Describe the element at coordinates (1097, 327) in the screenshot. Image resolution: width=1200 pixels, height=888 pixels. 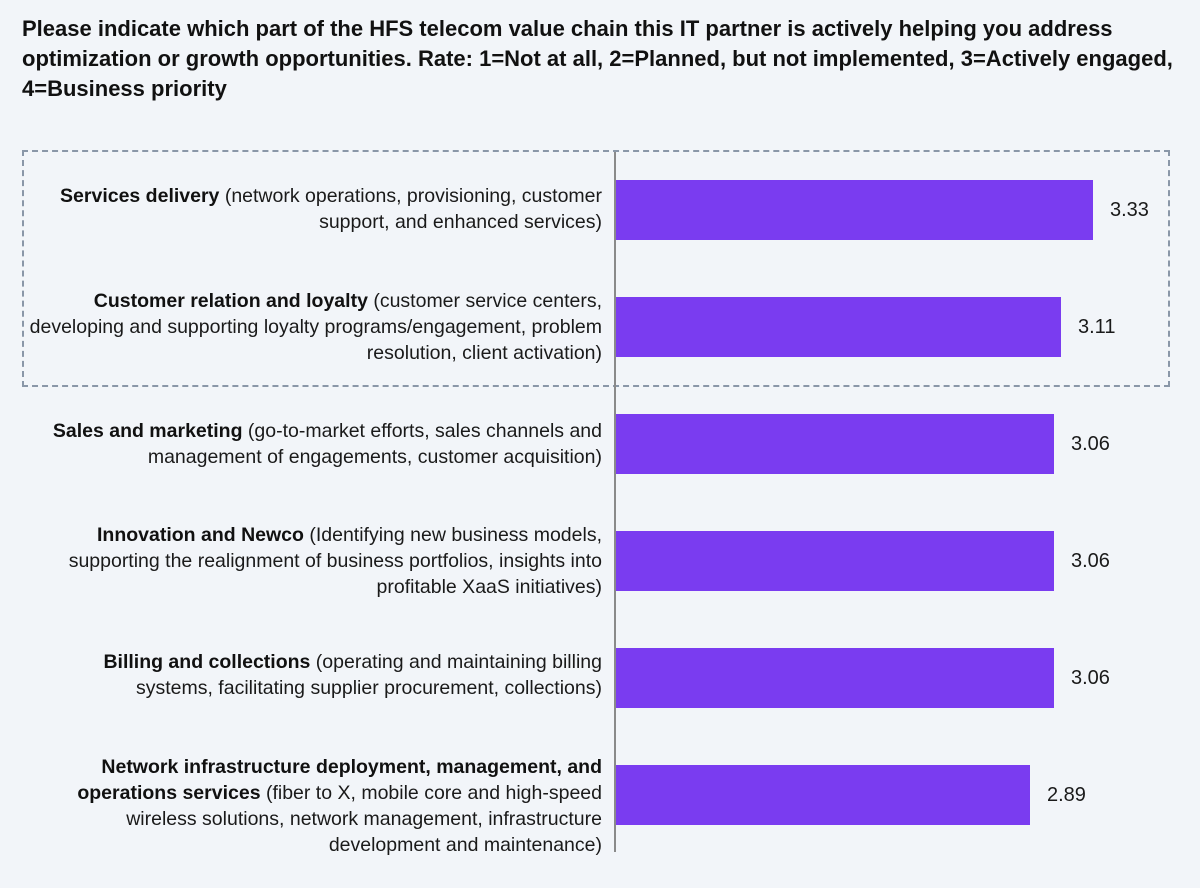
I see `value-label-2: 3.11` at that location.